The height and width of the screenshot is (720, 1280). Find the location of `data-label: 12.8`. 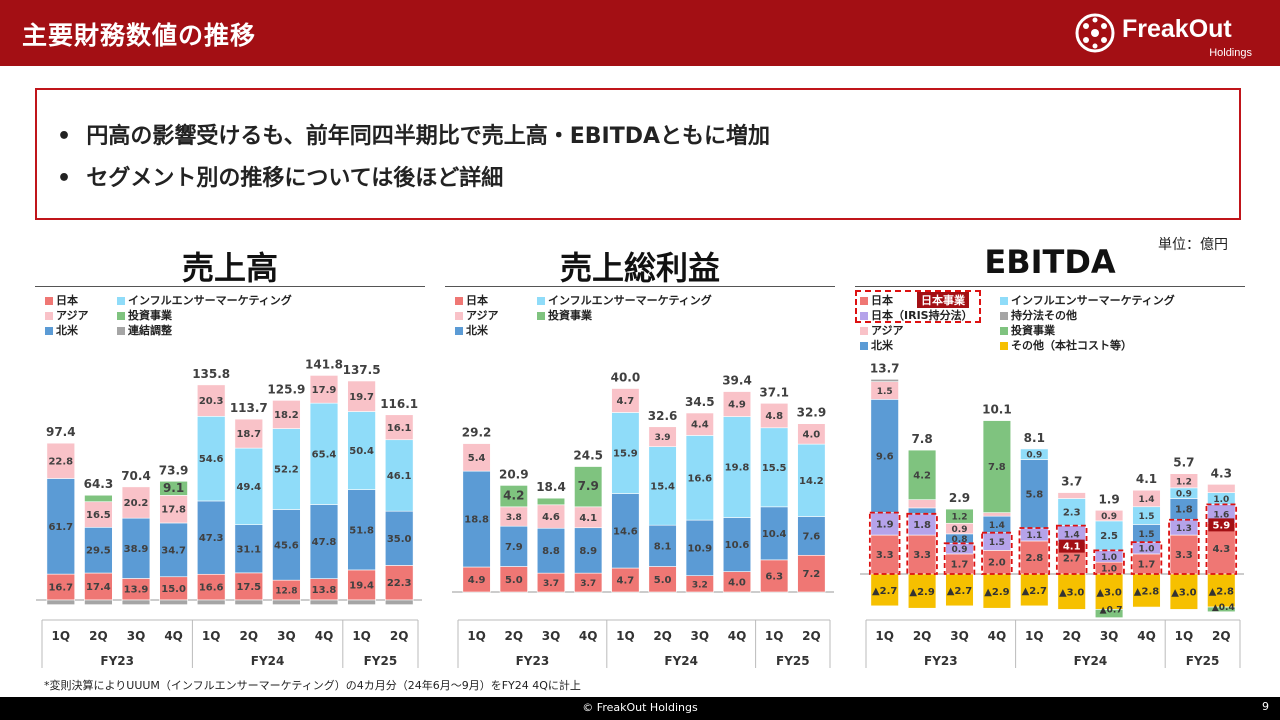

data-label: 12.8 is located at coordinates (286, 592).